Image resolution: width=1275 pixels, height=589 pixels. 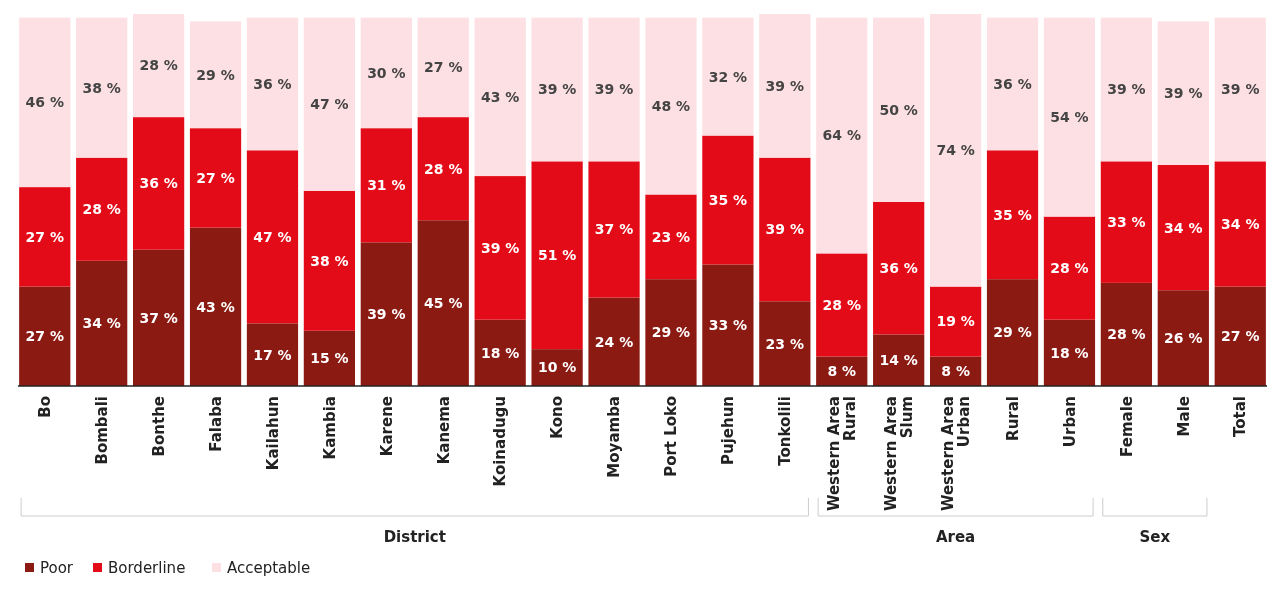 I want to click on data-label: 14 %, so click(x=898, y=360).